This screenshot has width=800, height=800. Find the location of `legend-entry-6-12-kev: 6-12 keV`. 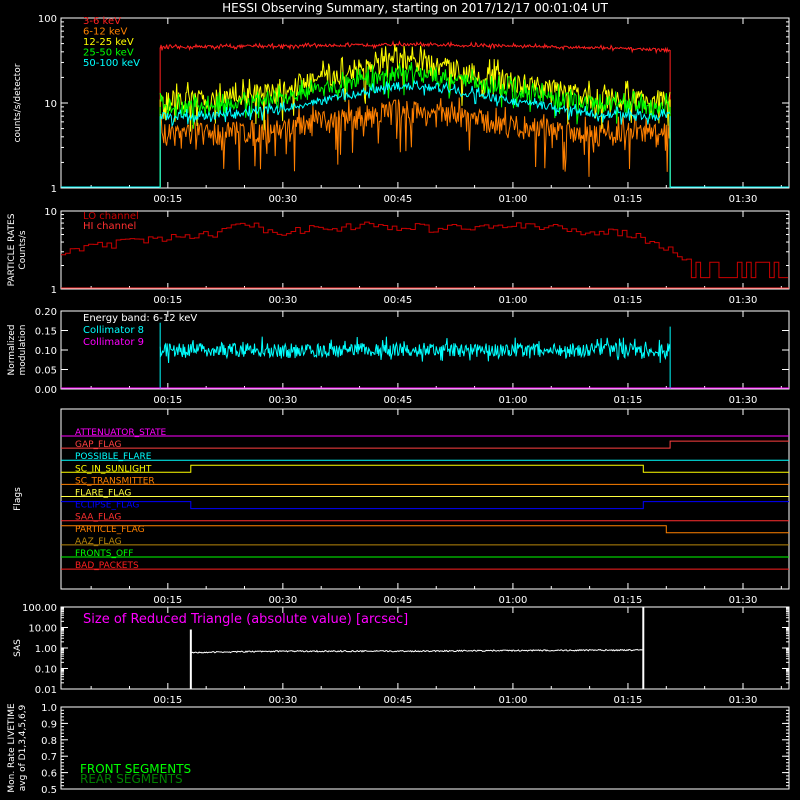

legend-entry-6-12-kev: 6-12 keV is located at coordinates (105, 32).